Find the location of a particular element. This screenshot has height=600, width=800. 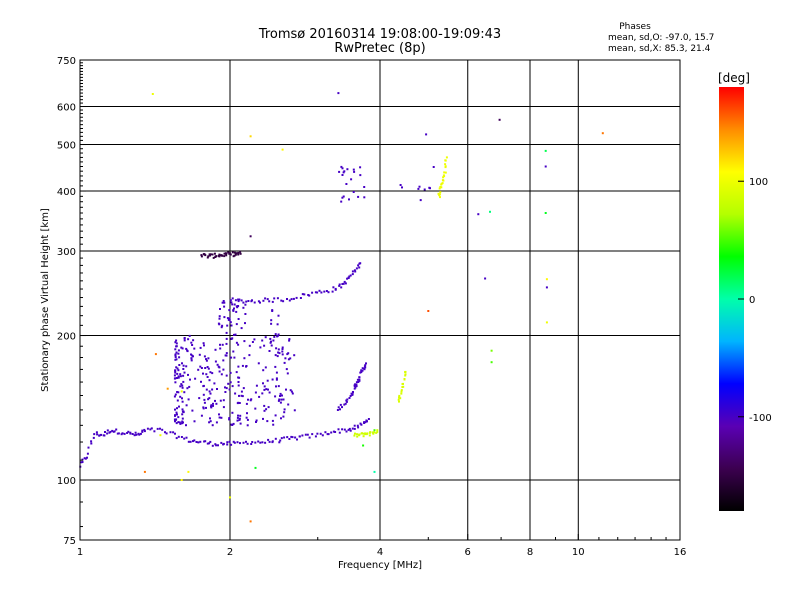

chart-subtitle: RwPretec (8p) is located at coordinates (380, 48).